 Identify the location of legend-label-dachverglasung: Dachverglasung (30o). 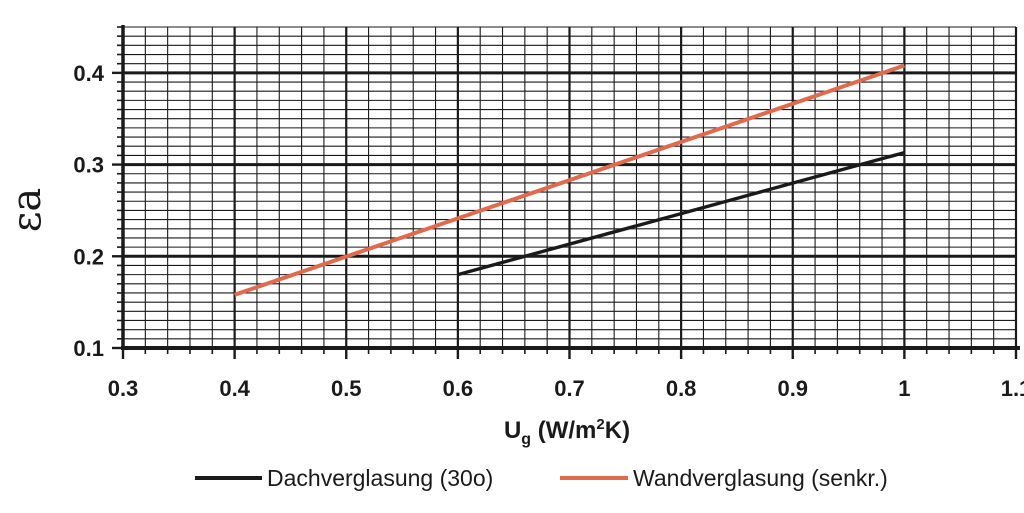
(380, 478).